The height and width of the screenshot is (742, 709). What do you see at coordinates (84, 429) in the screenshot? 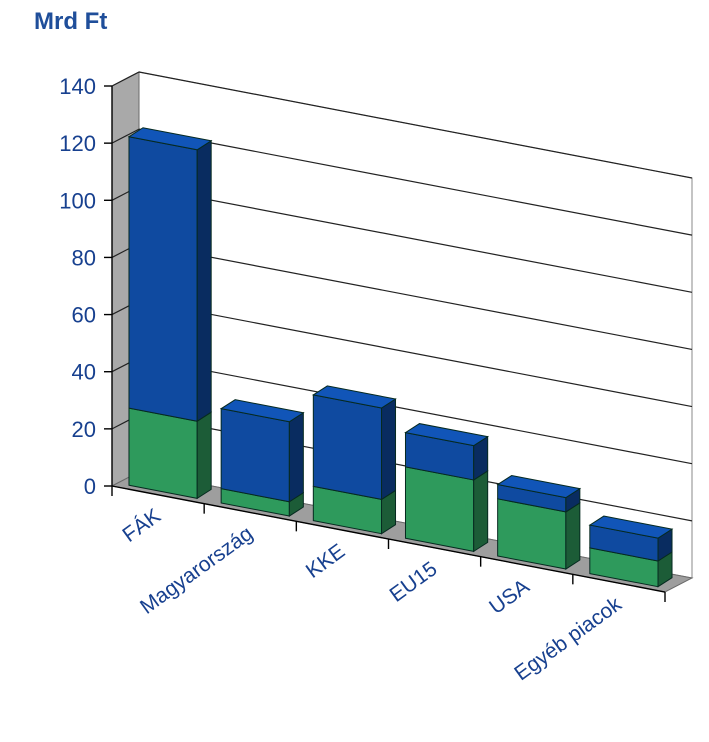
I see `y-tick-label: 20` at bounding box center [84, 429].